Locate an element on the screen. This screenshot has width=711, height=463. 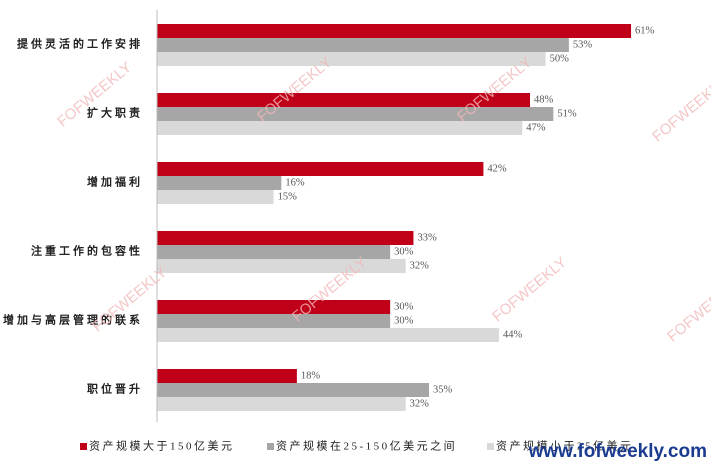
site-watermark: www.fofweekly.com is located at coordinates (617, 451).